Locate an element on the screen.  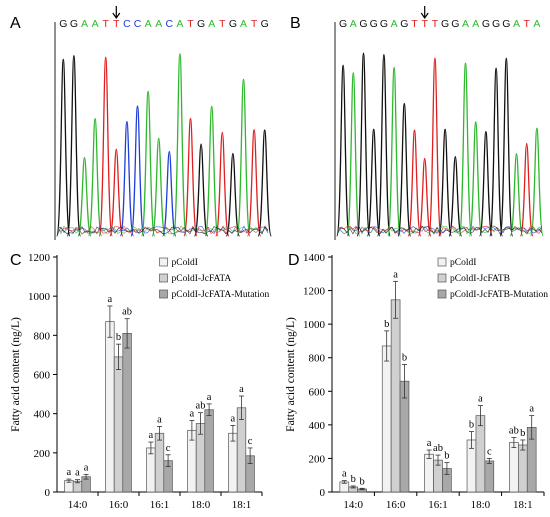
panel-label-d: D is located at coordinates (294, 260).